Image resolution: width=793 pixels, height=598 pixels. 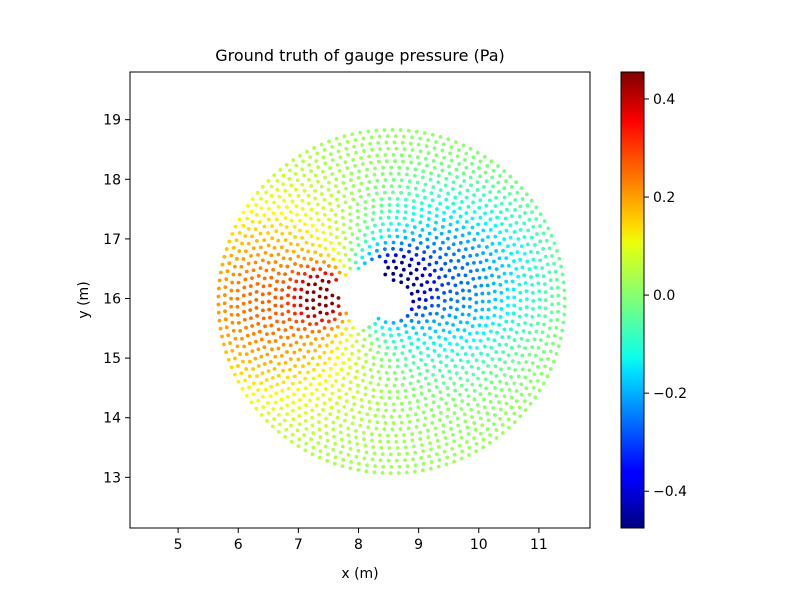 What do you see at coordinates (112, 121) in the screenshot?
I see `y-tick-label: 19` at bounding box center [112, 121].